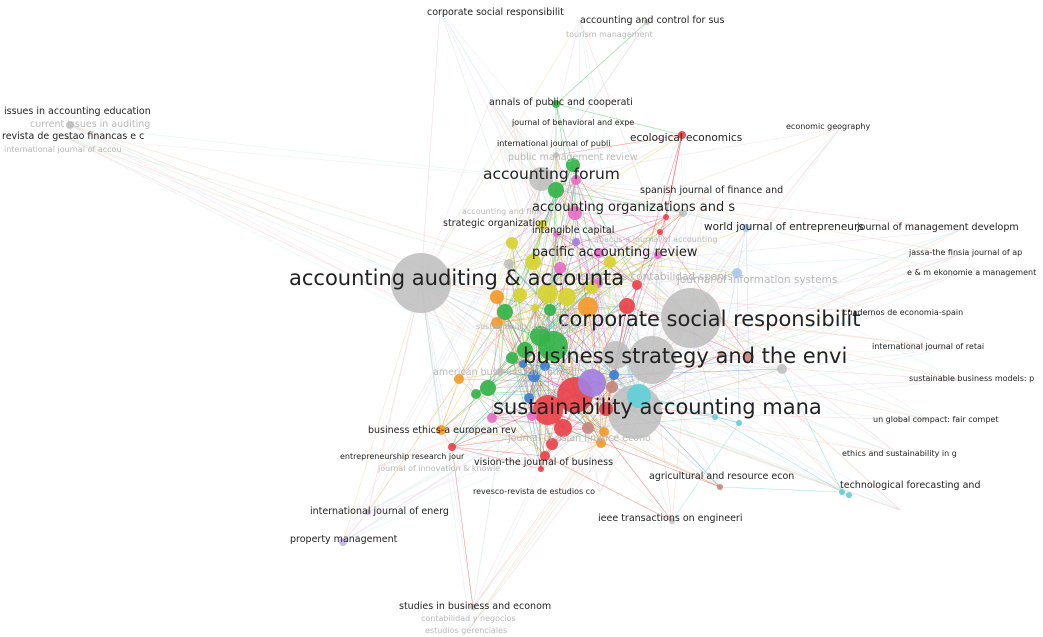  What do you see at coordinates (936, 419) in the screenshot?
I see `node-label: un global compact: fair compet` at bounding box center [936, 419].